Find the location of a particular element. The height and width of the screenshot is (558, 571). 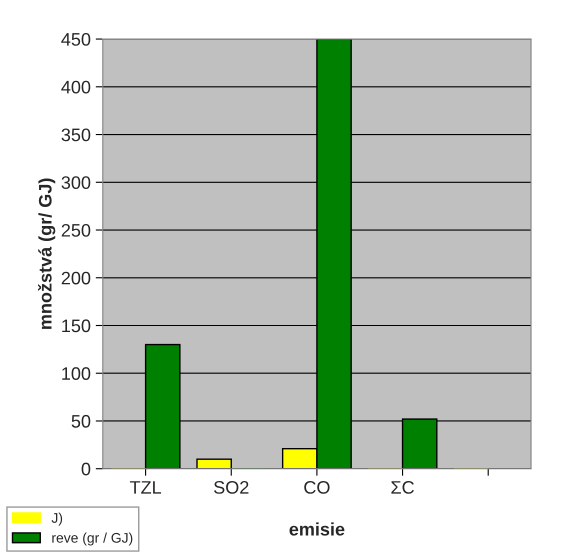

x-tick-label: SO2 is located at coordinates (231, 487).